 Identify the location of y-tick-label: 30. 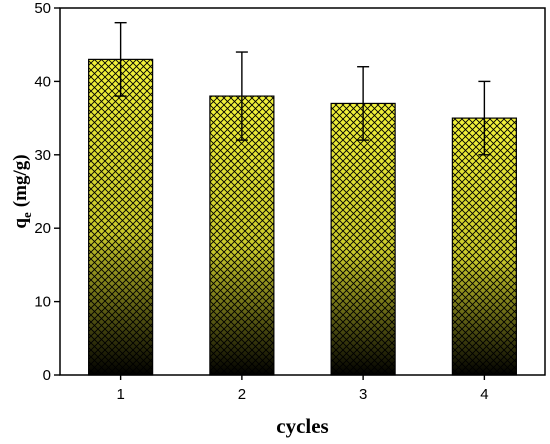
(42, 155).